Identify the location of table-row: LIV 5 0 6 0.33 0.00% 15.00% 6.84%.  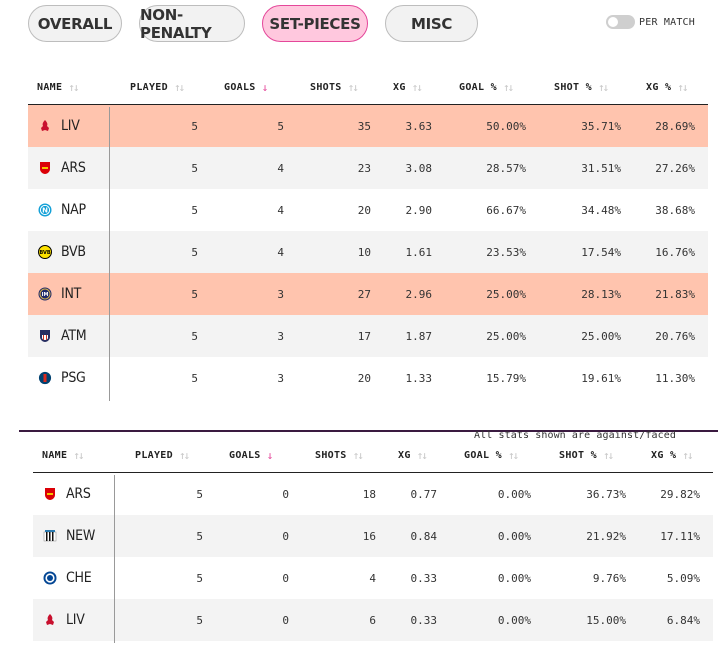
(373, 620).